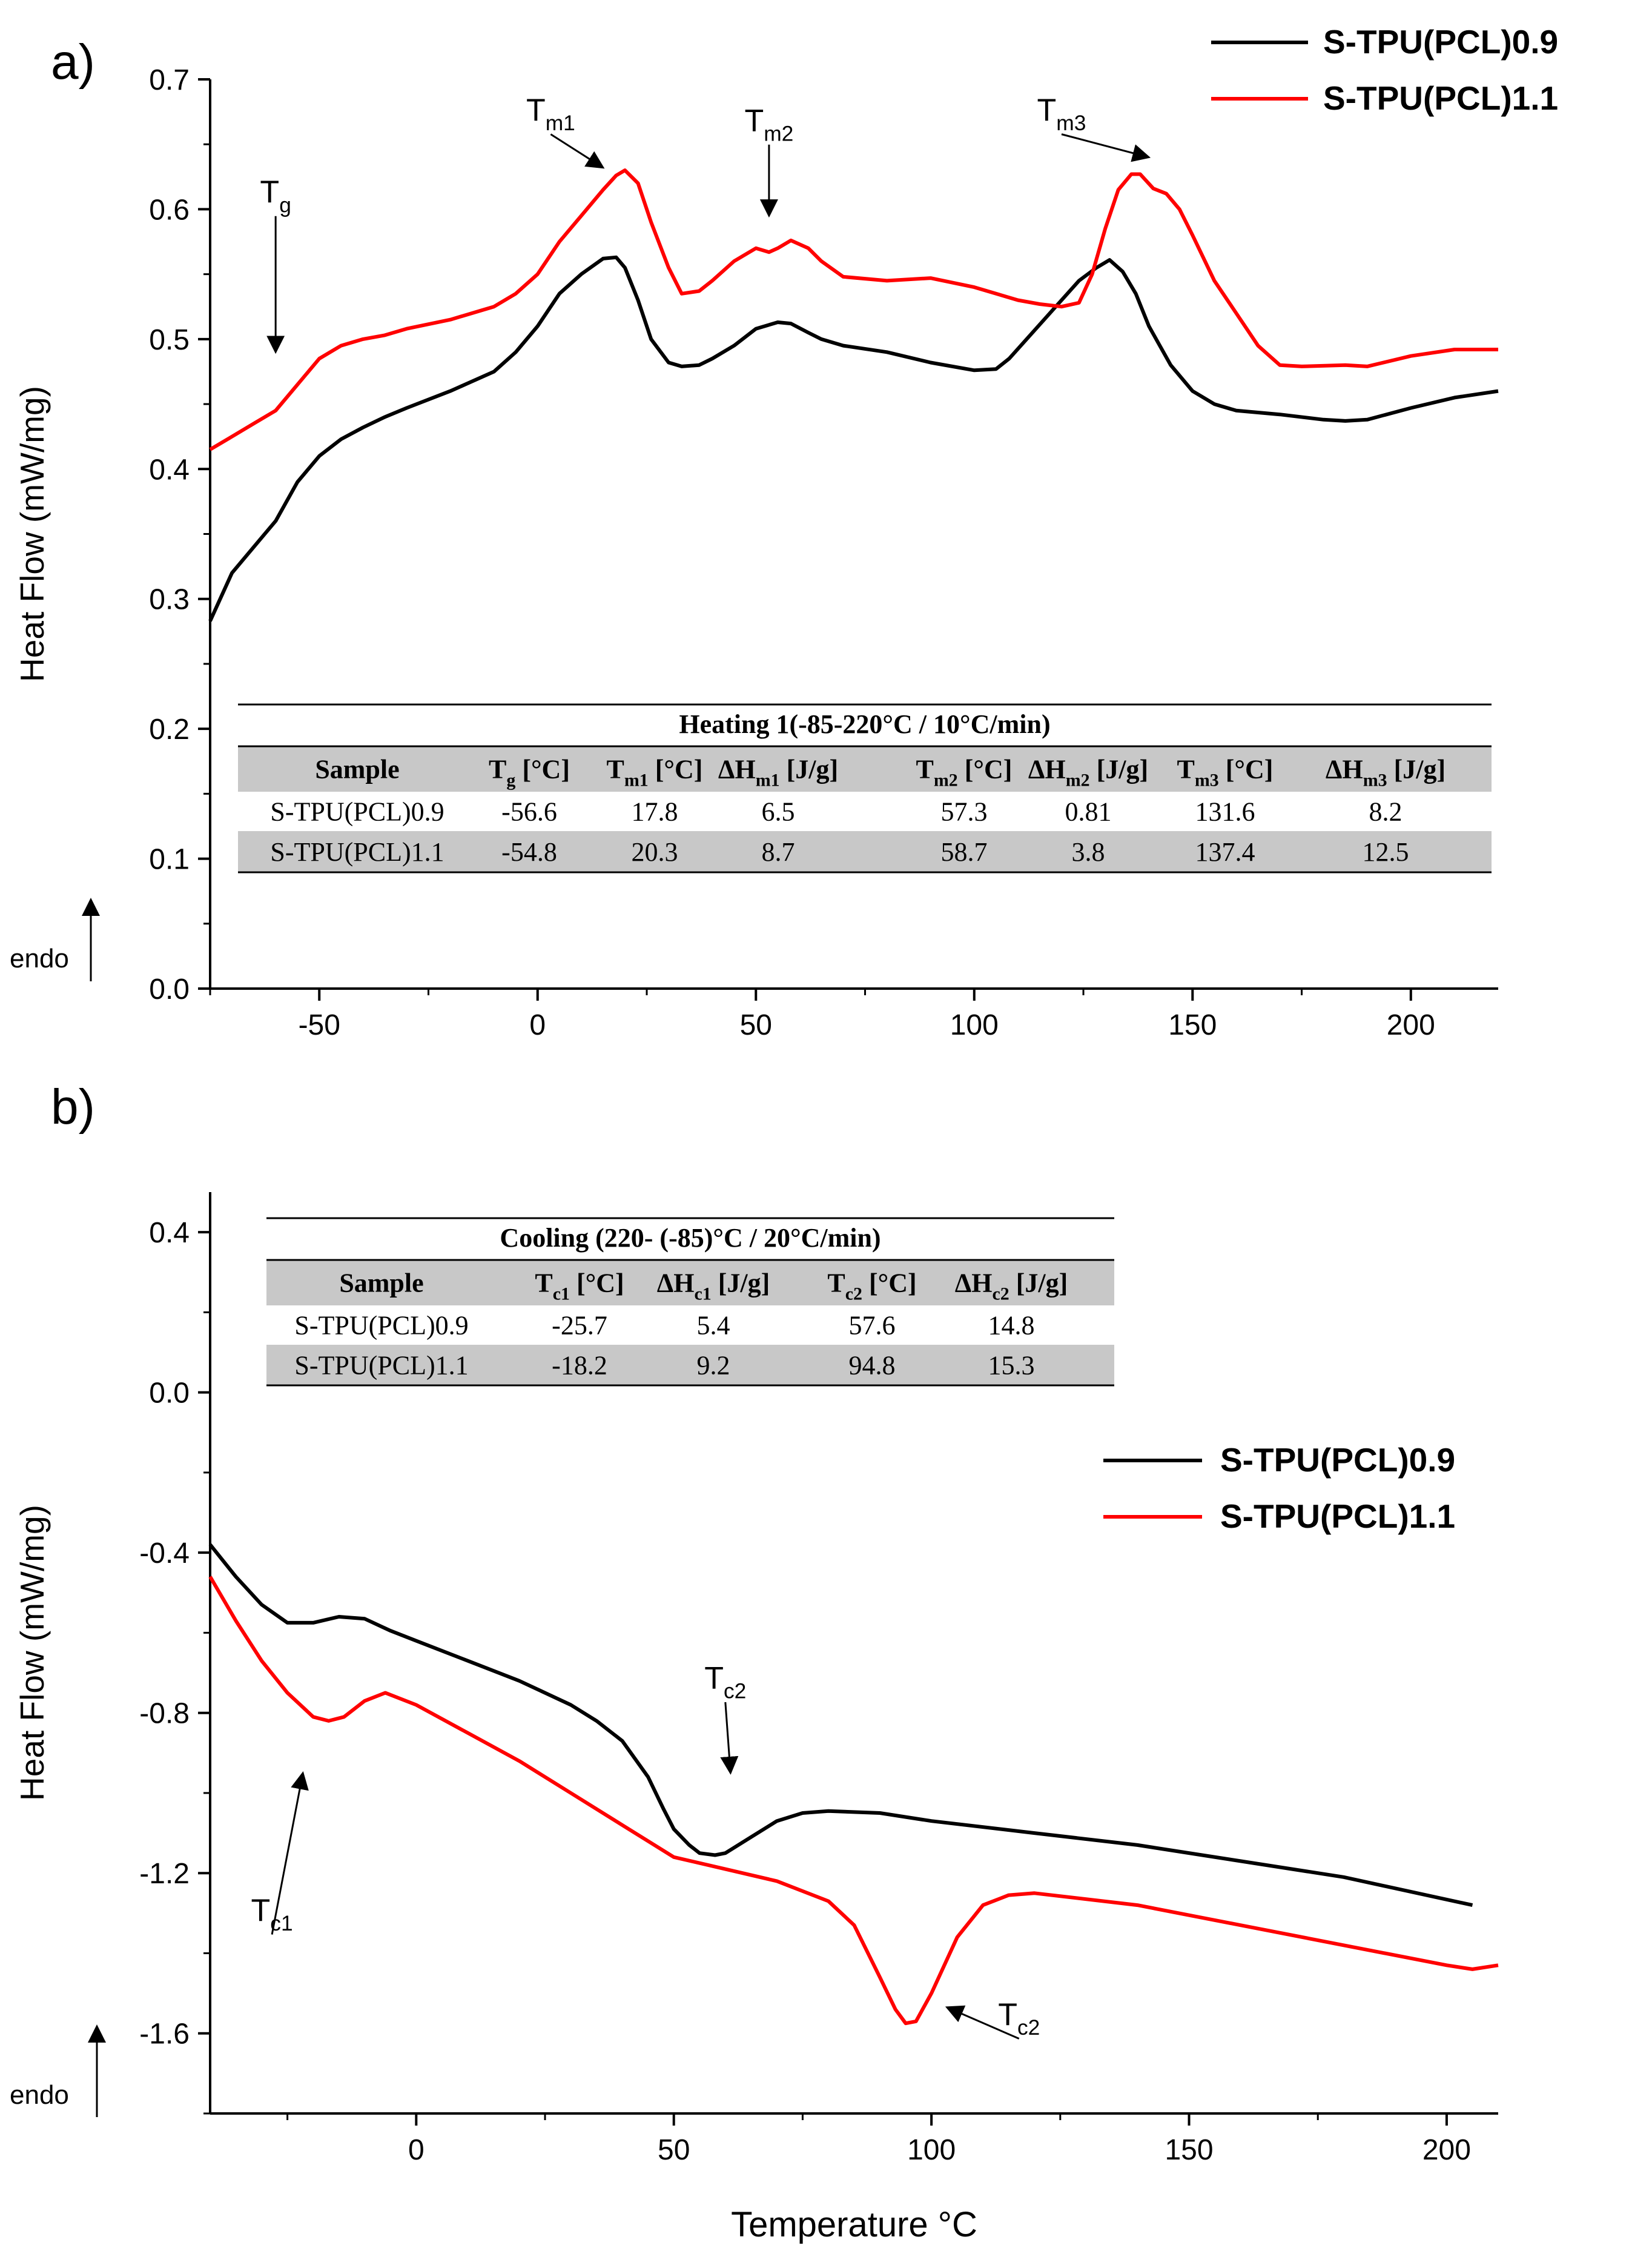 Image resolution: width=1652 pixels, height=2254 pixels. What do you see at coordinates (169, 730) in the screenshot?
I see `y-tick-label: 0.2` at bounding box center [169, 730].